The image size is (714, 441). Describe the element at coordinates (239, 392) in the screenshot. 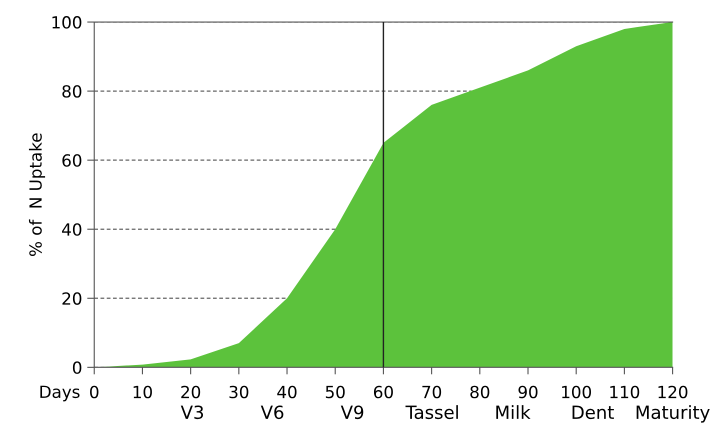

I see `x-tick-label: 30` at that location.